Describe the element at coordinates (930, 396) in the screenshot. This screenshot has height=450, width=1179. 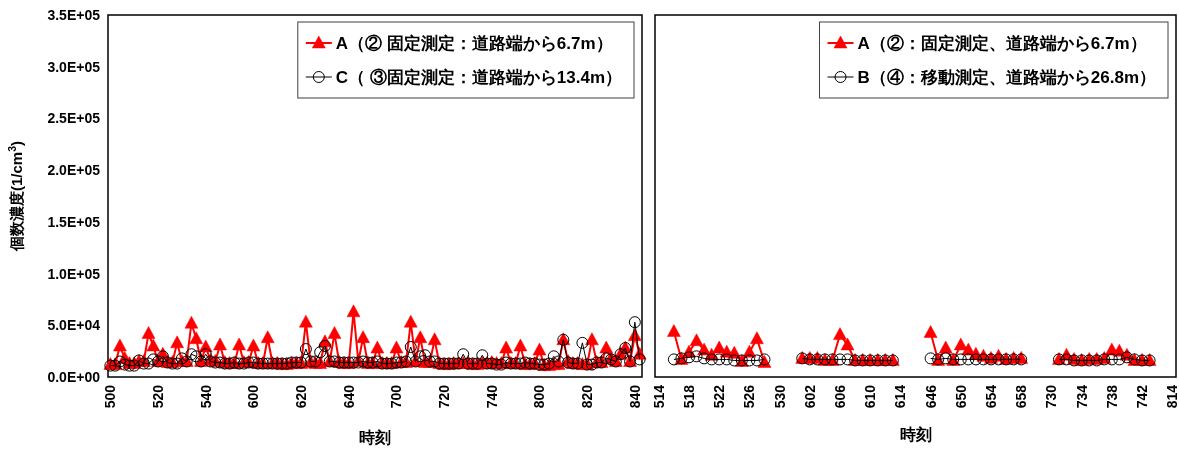
I see `x-tick-label: 646` at that location.